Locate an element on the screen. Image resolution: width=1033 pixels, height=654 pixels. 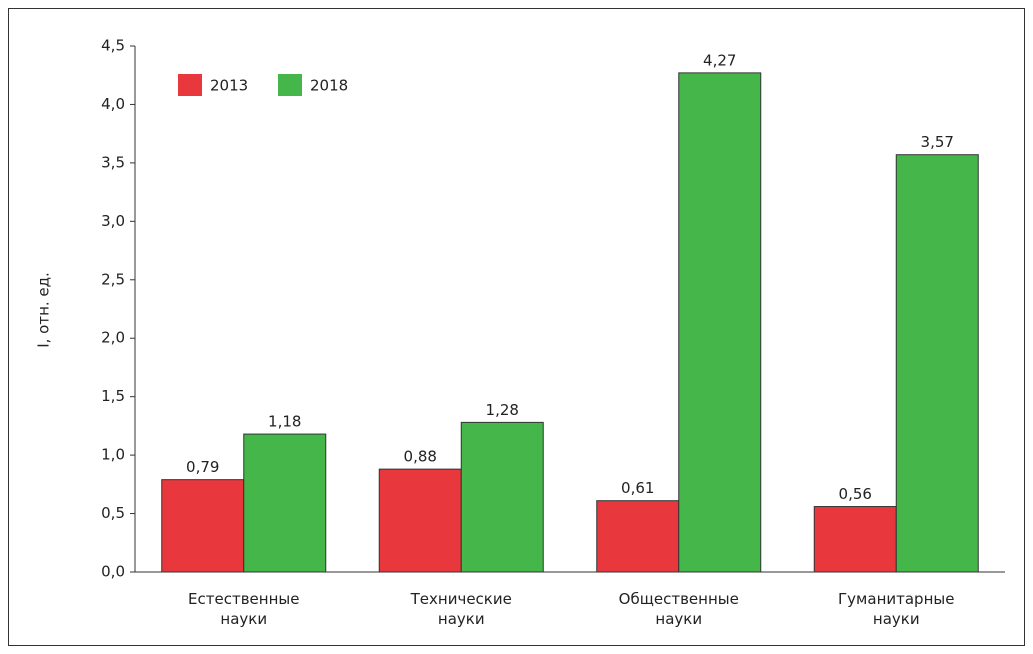
x-tick-label: Естественные науки is located at coordinates (244, 609).